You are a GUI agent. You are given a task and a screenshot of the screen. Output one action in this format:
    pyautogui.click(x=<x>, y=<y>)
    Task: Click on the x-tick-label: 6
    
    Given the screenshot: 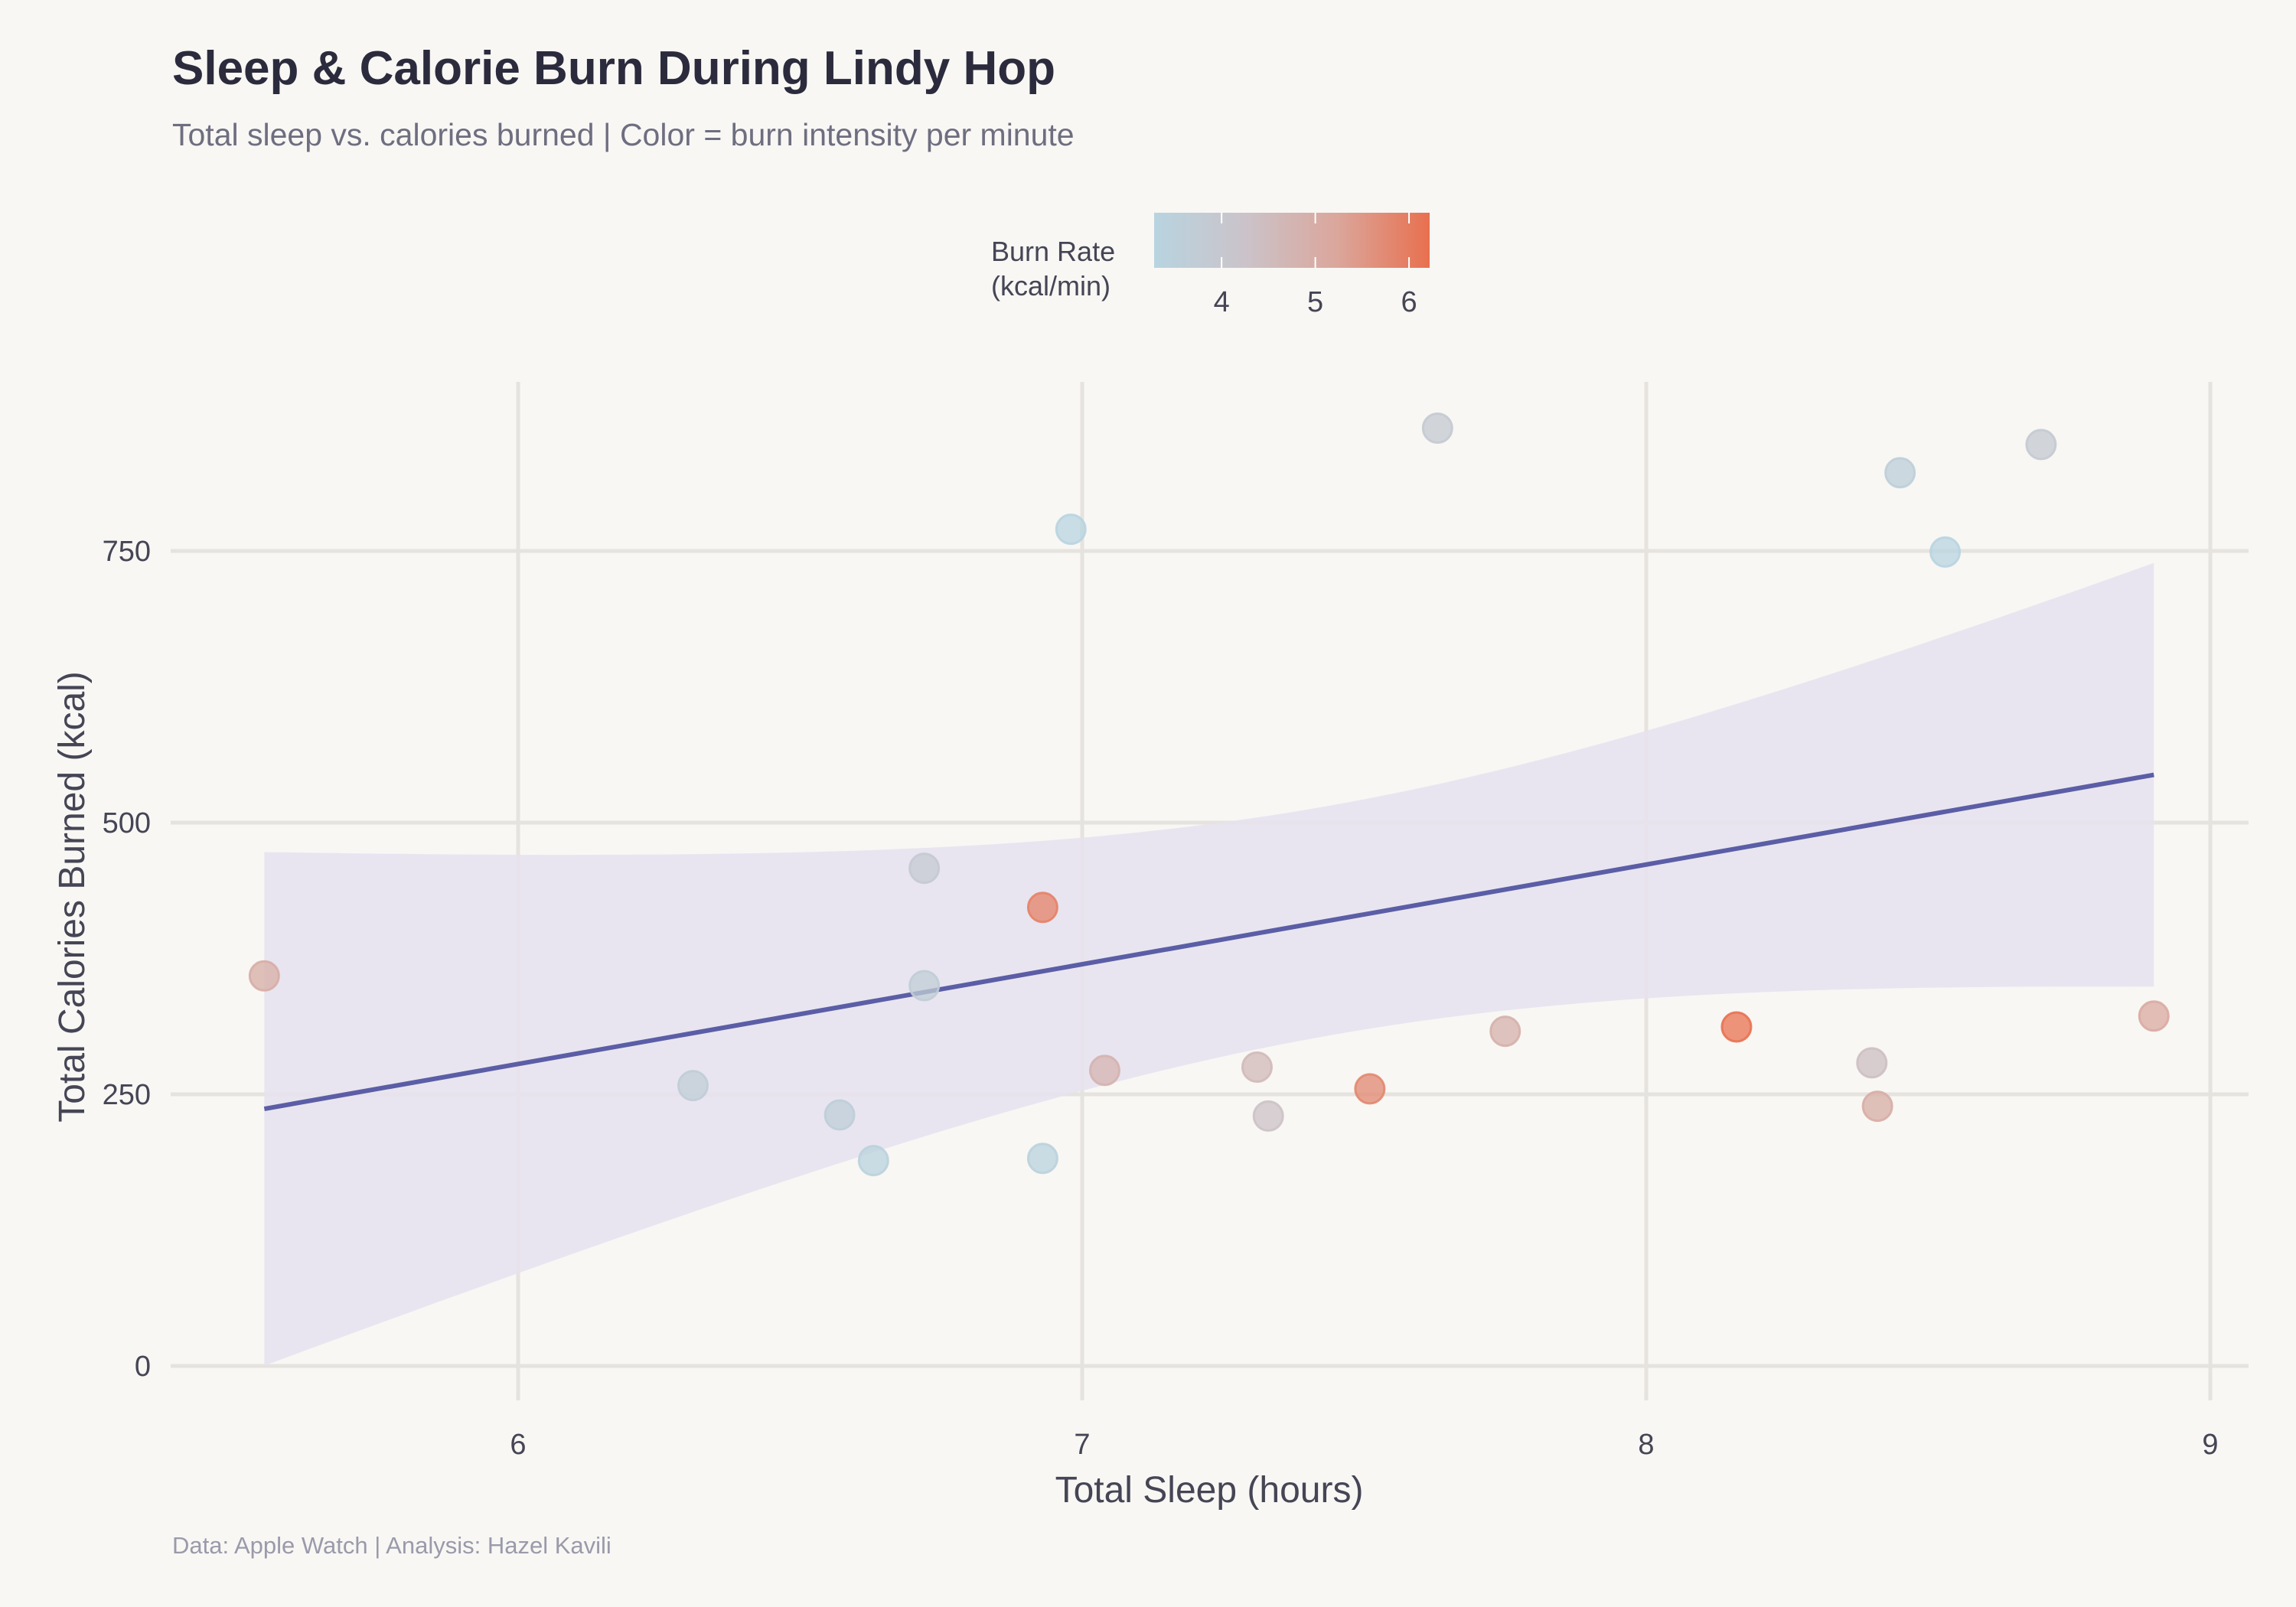 What is the action you would take?
    pyautogui.click(x=518, y=1445)
    